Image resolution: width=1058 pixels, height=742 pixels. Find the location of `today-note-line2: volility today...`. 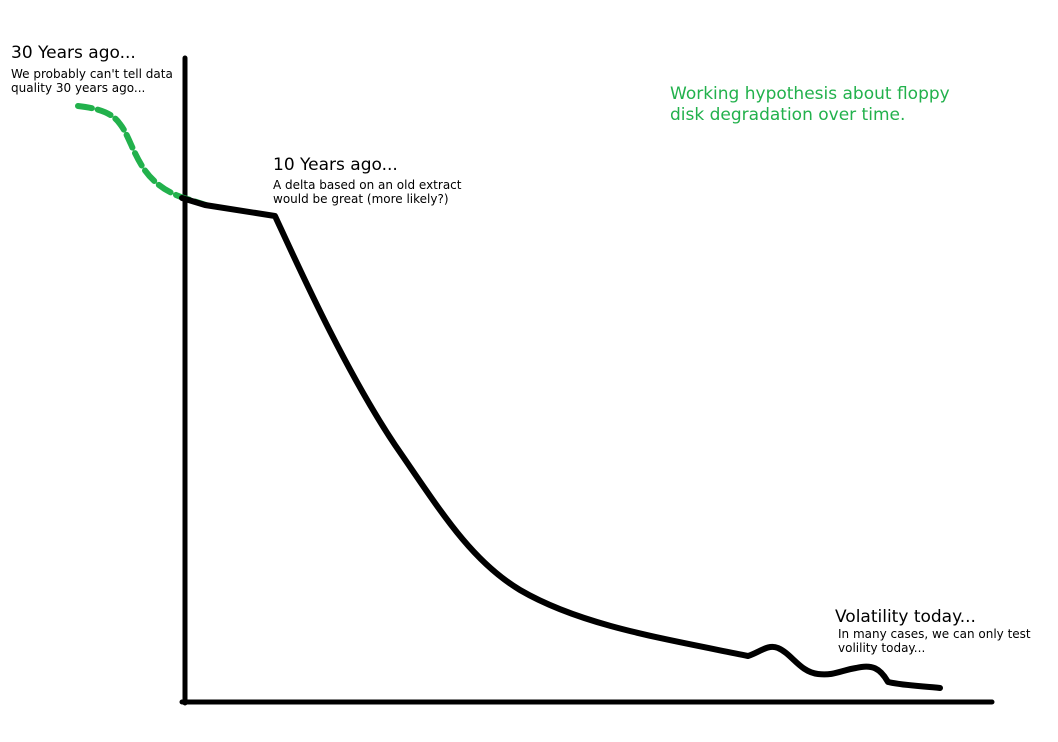

today-note-line2: volility today... is located at coordinates (882, 648).